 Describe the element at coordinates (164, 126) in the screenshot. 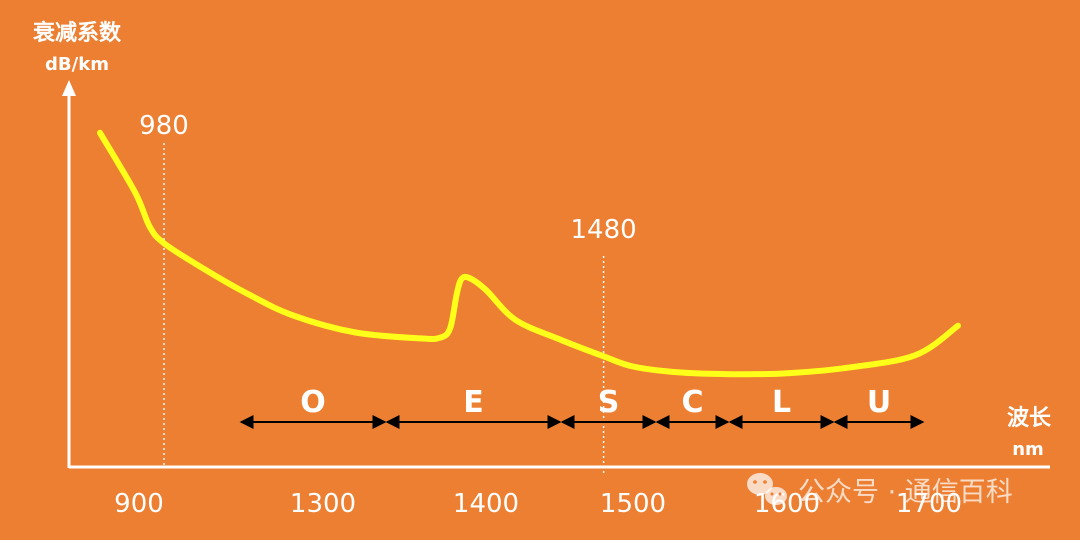

I see `marker-label-980: 980` at that location.